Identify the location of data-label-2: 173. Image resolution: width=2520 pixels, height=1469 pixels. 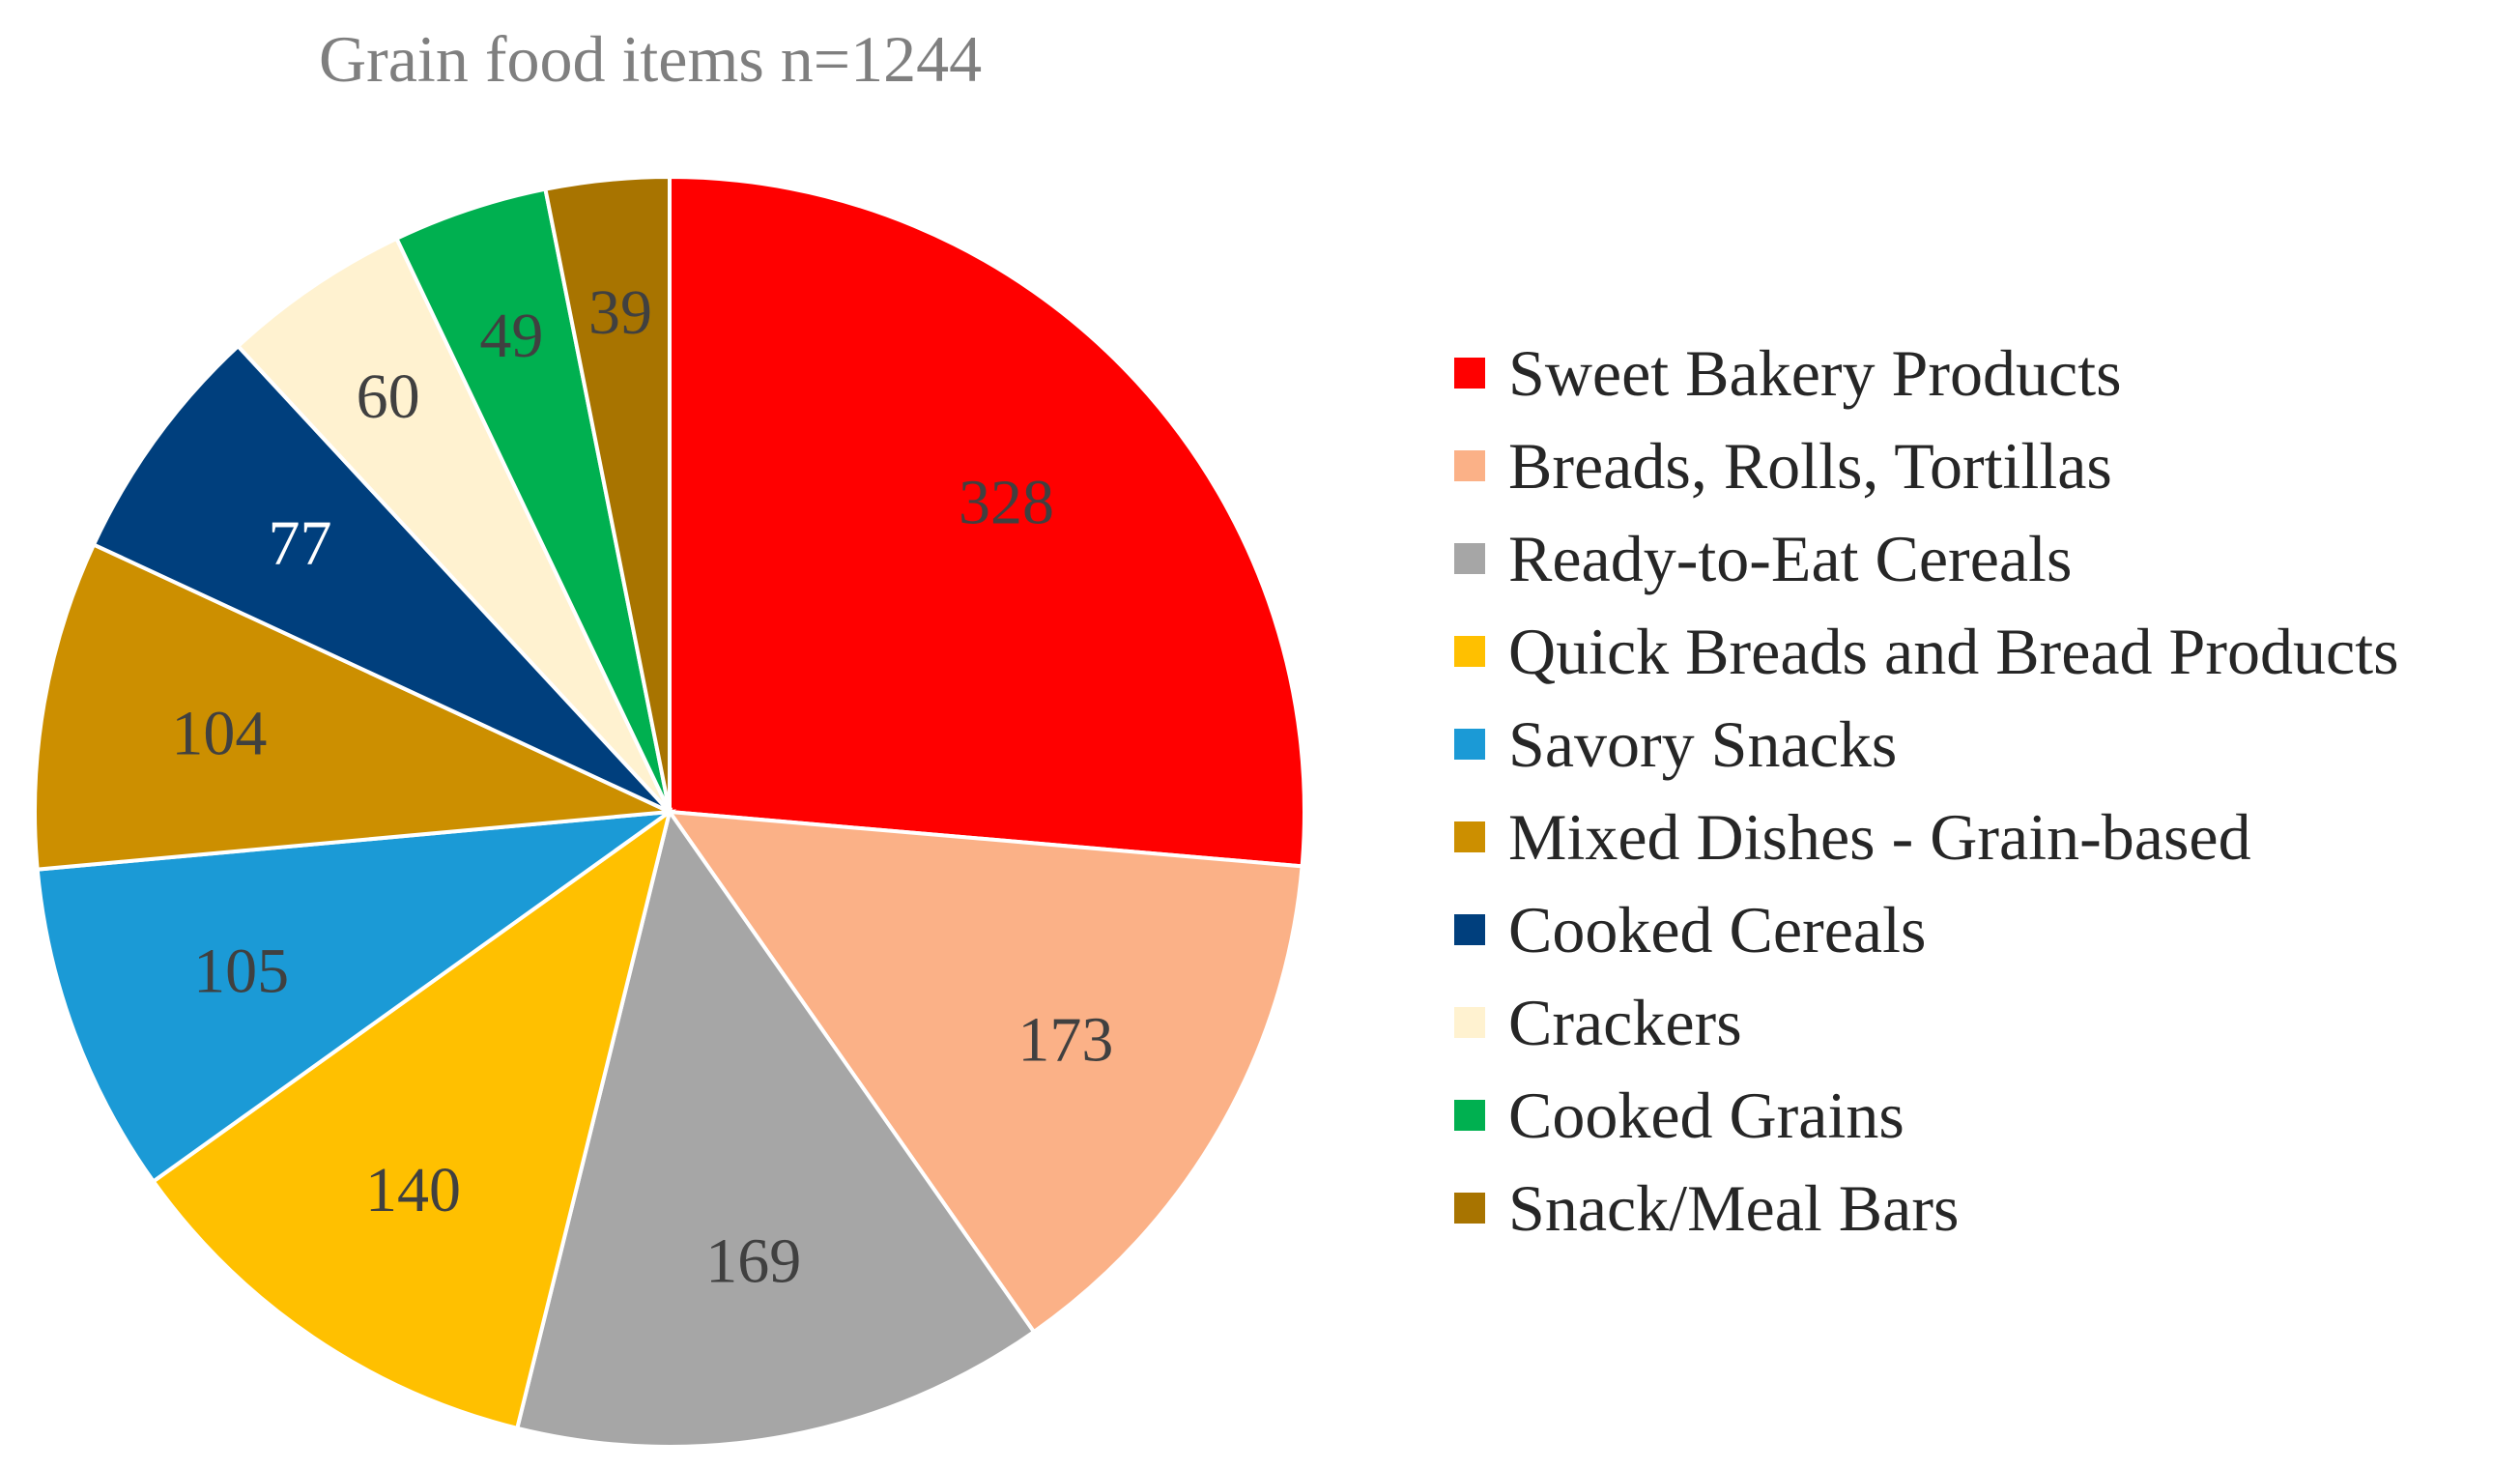
(1065, 1040).